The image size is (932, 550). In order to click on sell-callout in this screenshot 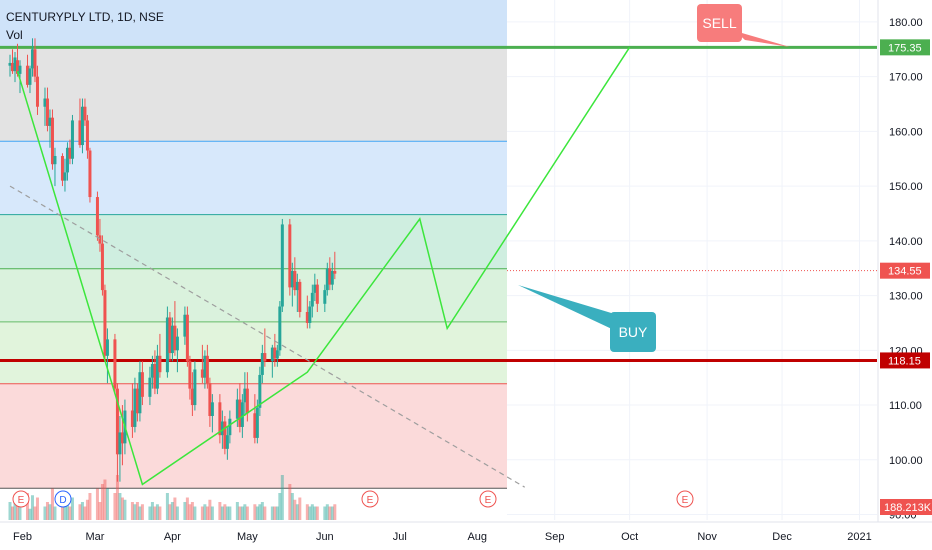, I will do `click(719, 23)`.